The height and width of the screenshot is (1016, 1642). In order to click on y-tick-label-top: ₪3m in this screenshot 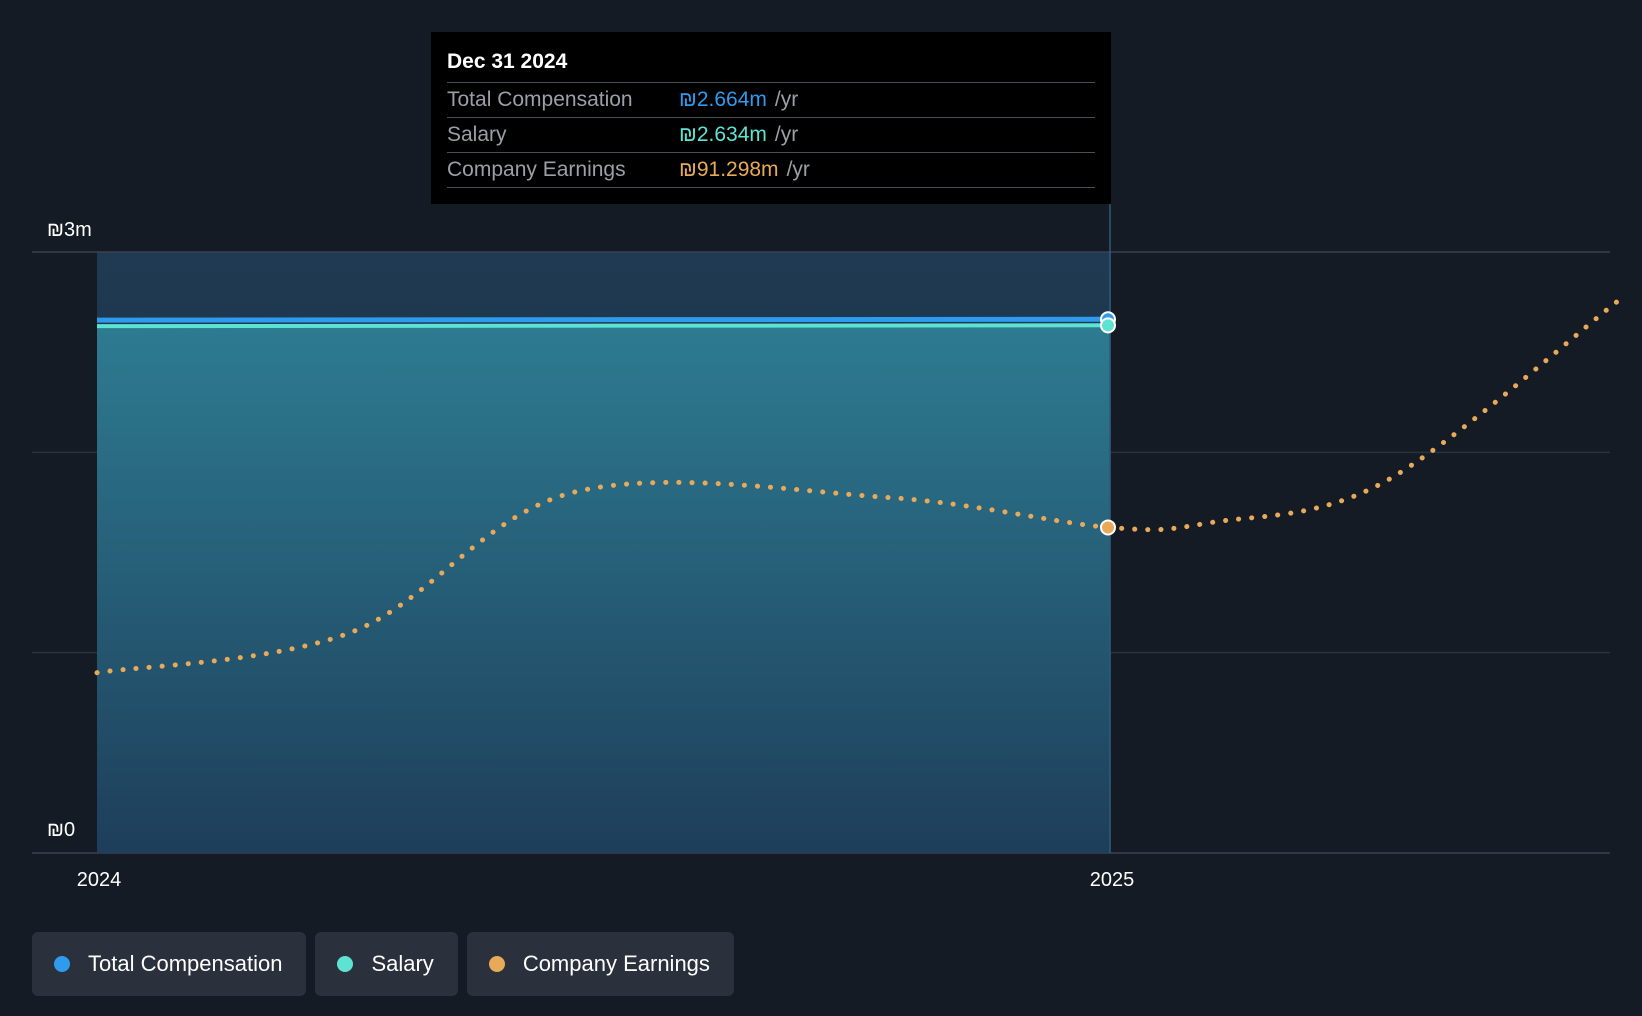, I will do `click(69, 230)`.